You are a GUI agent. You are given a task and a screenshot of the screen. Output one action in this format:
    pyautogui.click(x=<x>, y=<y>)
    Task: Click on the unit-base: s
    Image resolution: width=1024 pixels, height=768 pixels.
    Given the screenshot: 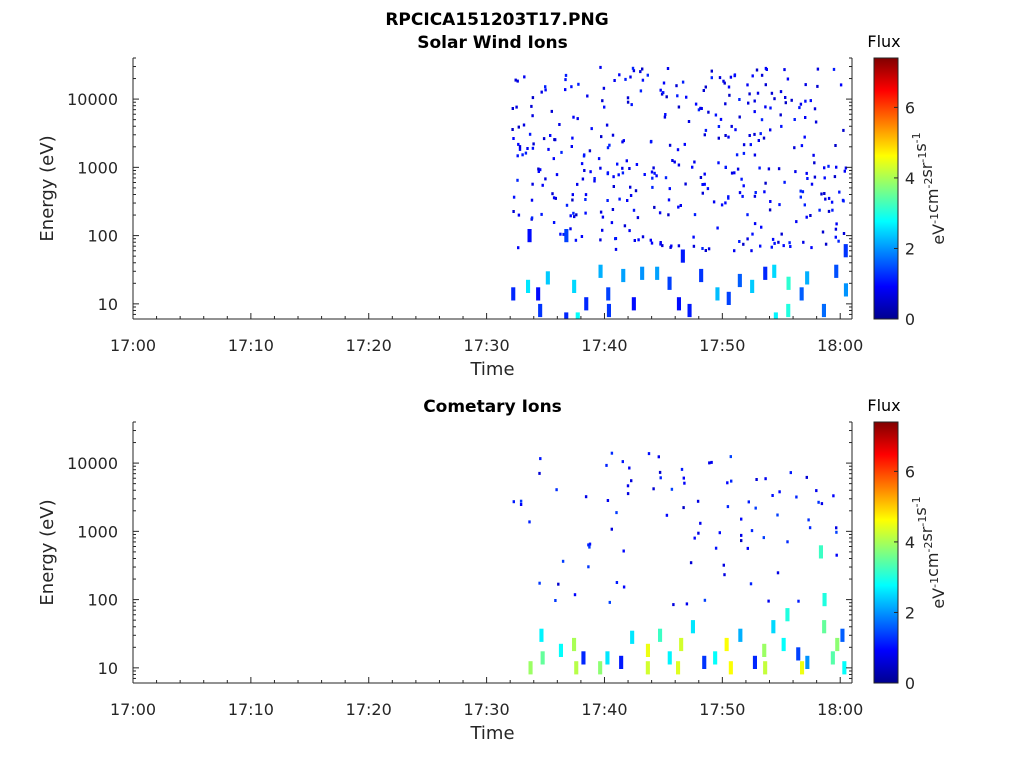 What is the action you would take?
    pyautogui.click(x=920, y=511)
    